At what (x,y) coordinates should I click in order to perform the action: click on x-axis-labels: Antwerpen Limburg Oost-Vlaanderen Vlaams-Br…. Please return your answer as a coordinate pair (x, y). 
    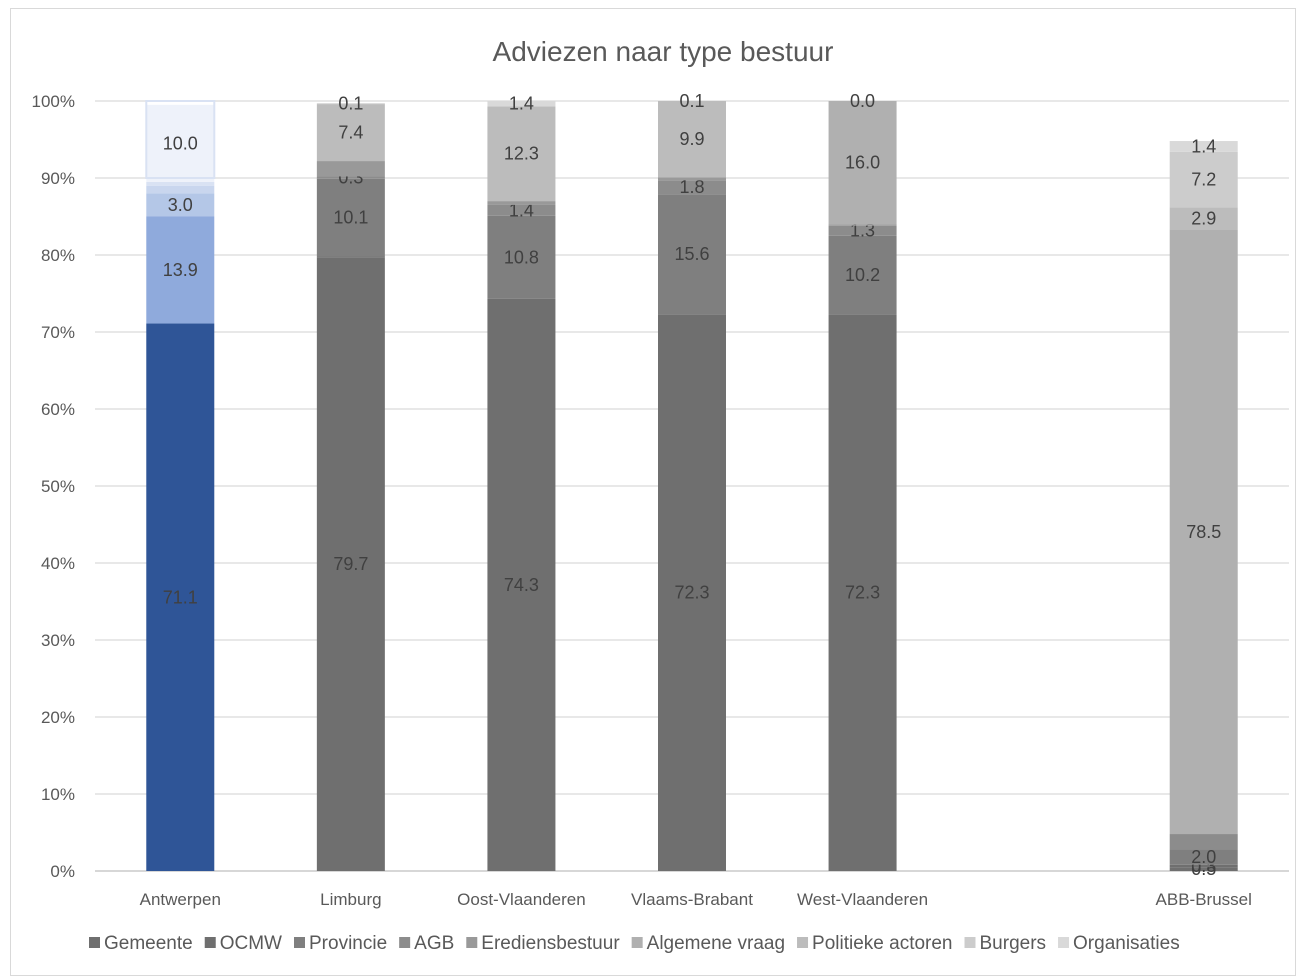
    Looking at the image, I should click on (696, 899).